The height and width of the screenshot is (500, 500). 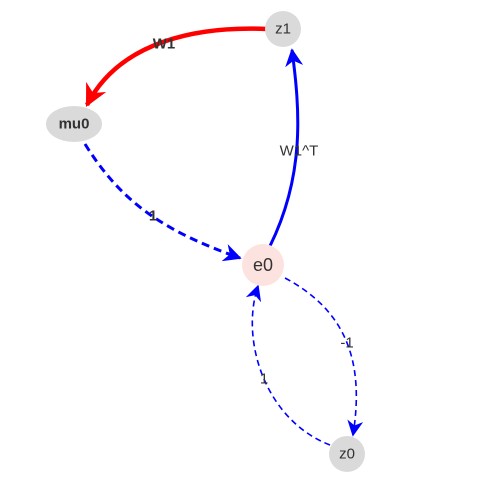 I want to click on node-mu0: mu0, so click(x=74, y=124).